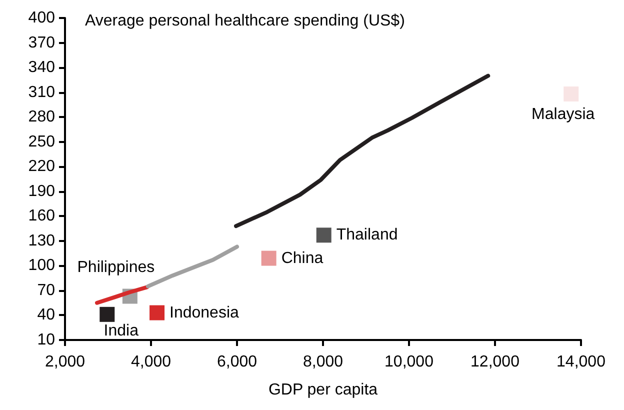  What do you see at coordinates (42, 43) in the screenshot?
I see `y-tick-label: 370` at bounding box center [42, 43].